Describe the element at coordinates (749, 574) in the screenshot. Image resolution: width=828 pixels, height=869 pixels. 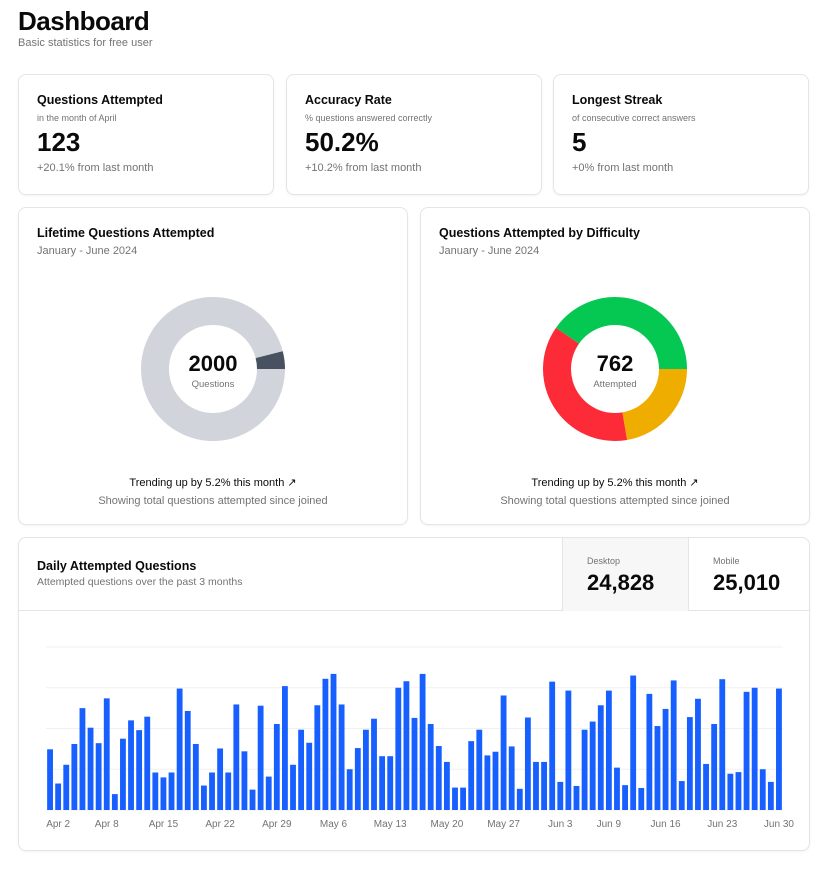
I see `mobile-toggle: Mobile 25,010` at that location.